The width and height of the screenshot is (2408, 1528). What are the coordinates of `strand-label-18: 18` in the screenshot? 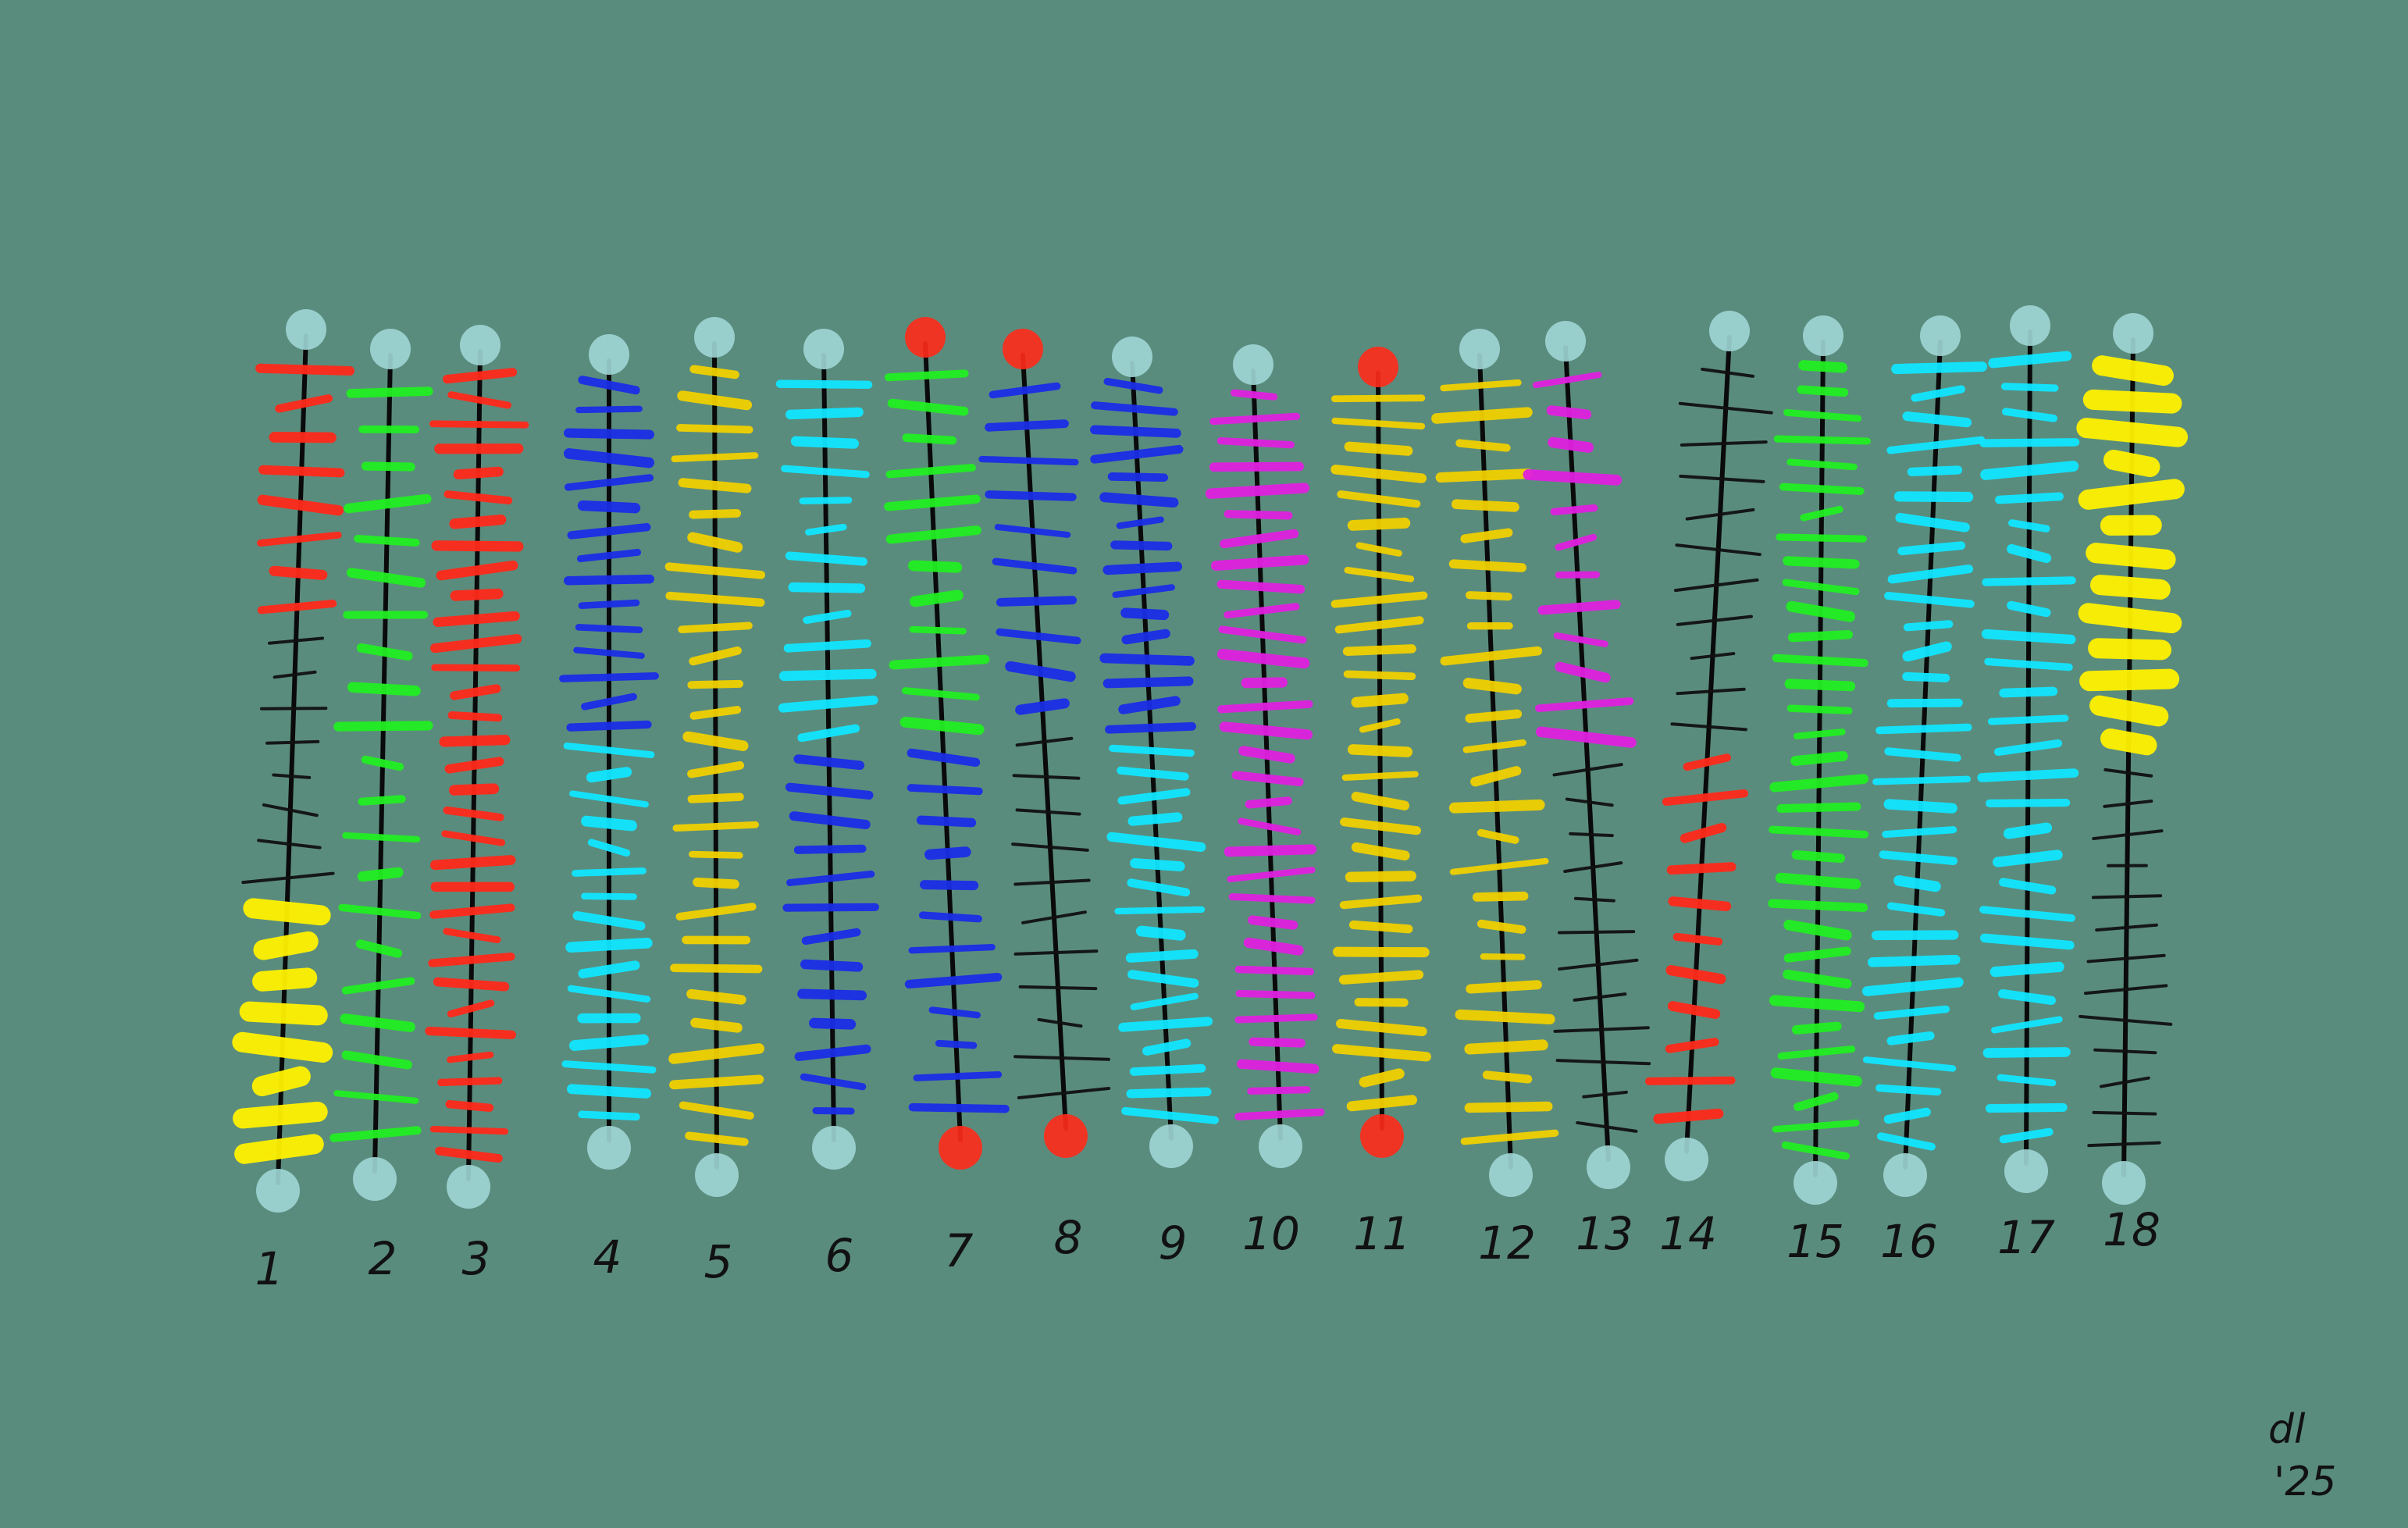 It's located at (2131, 1229).